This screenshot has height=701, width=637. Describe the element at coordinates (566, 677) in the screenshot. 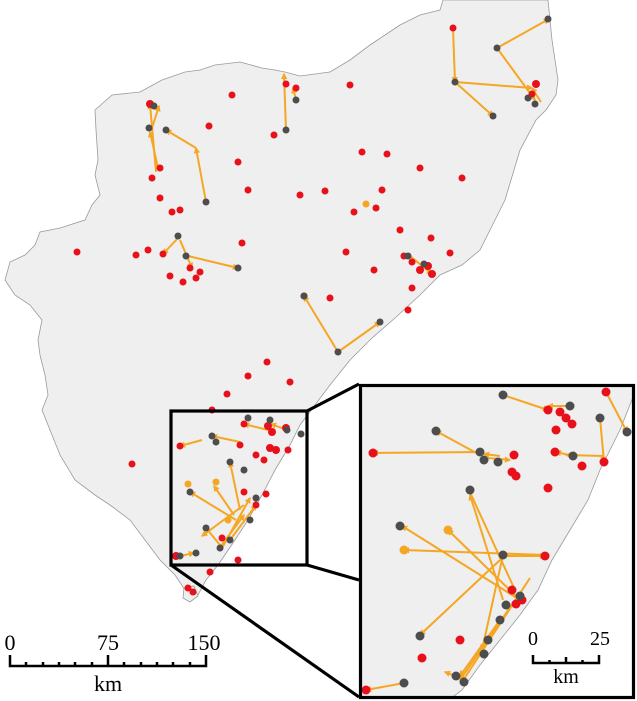

I see `inset-scale-unit: km` at that location.